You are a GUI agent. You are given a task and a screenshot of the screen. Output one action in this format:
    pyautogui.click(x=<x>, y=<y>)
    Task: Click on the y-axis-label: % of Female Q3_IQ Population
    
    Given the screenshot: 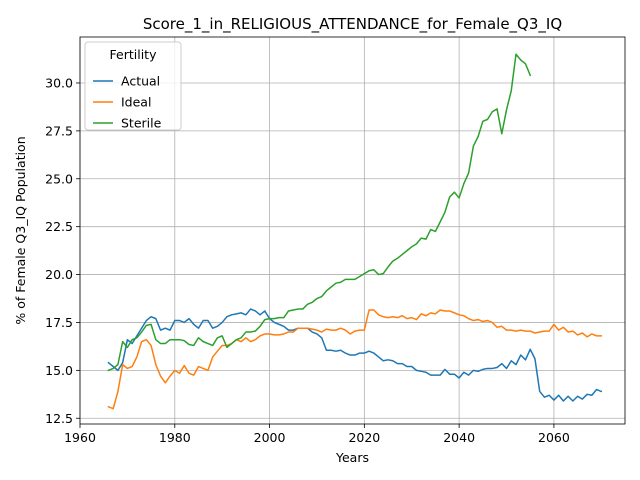 What is the action you would take?
    pyautogui.click(x=20, y=230)
    